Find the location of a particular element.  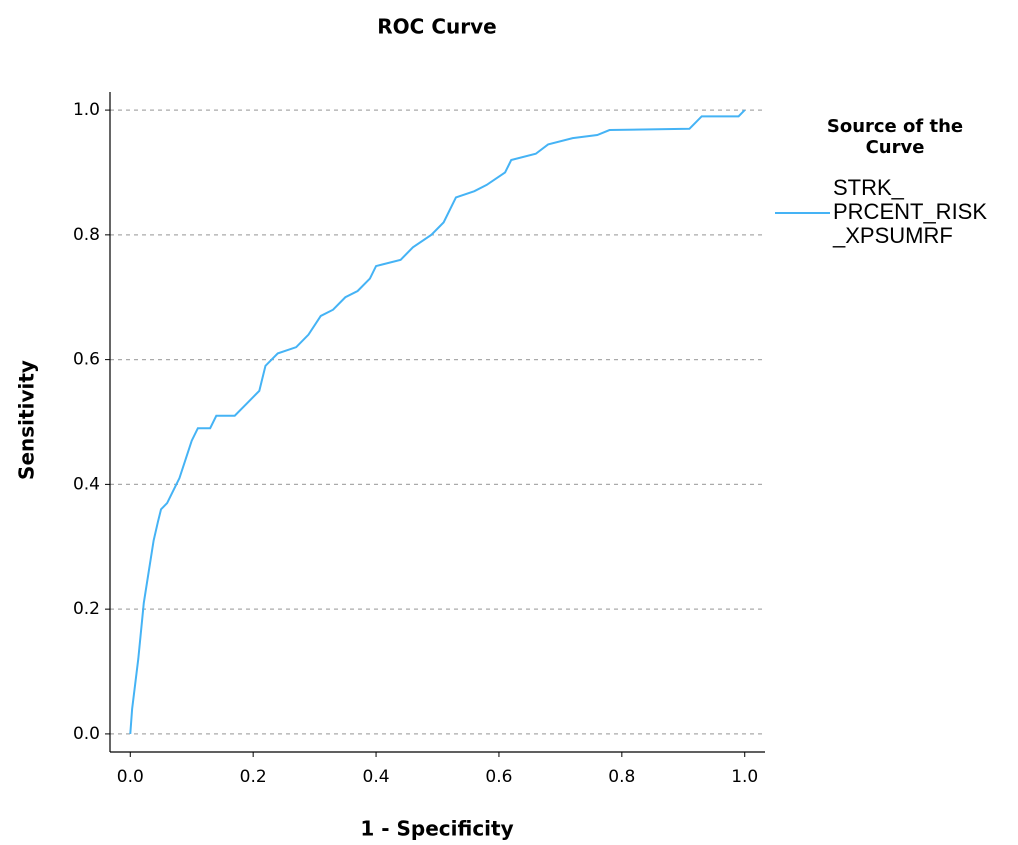

x-tick-label: 0.4 is located at coordinates (376, 777).